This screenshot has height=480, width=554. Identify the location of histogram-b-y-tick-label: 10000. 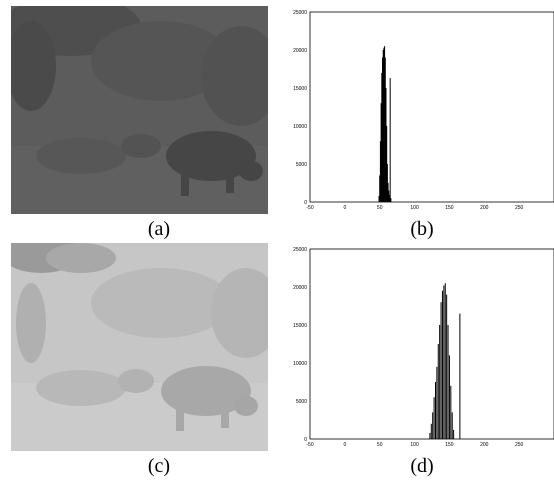
(300, 127).